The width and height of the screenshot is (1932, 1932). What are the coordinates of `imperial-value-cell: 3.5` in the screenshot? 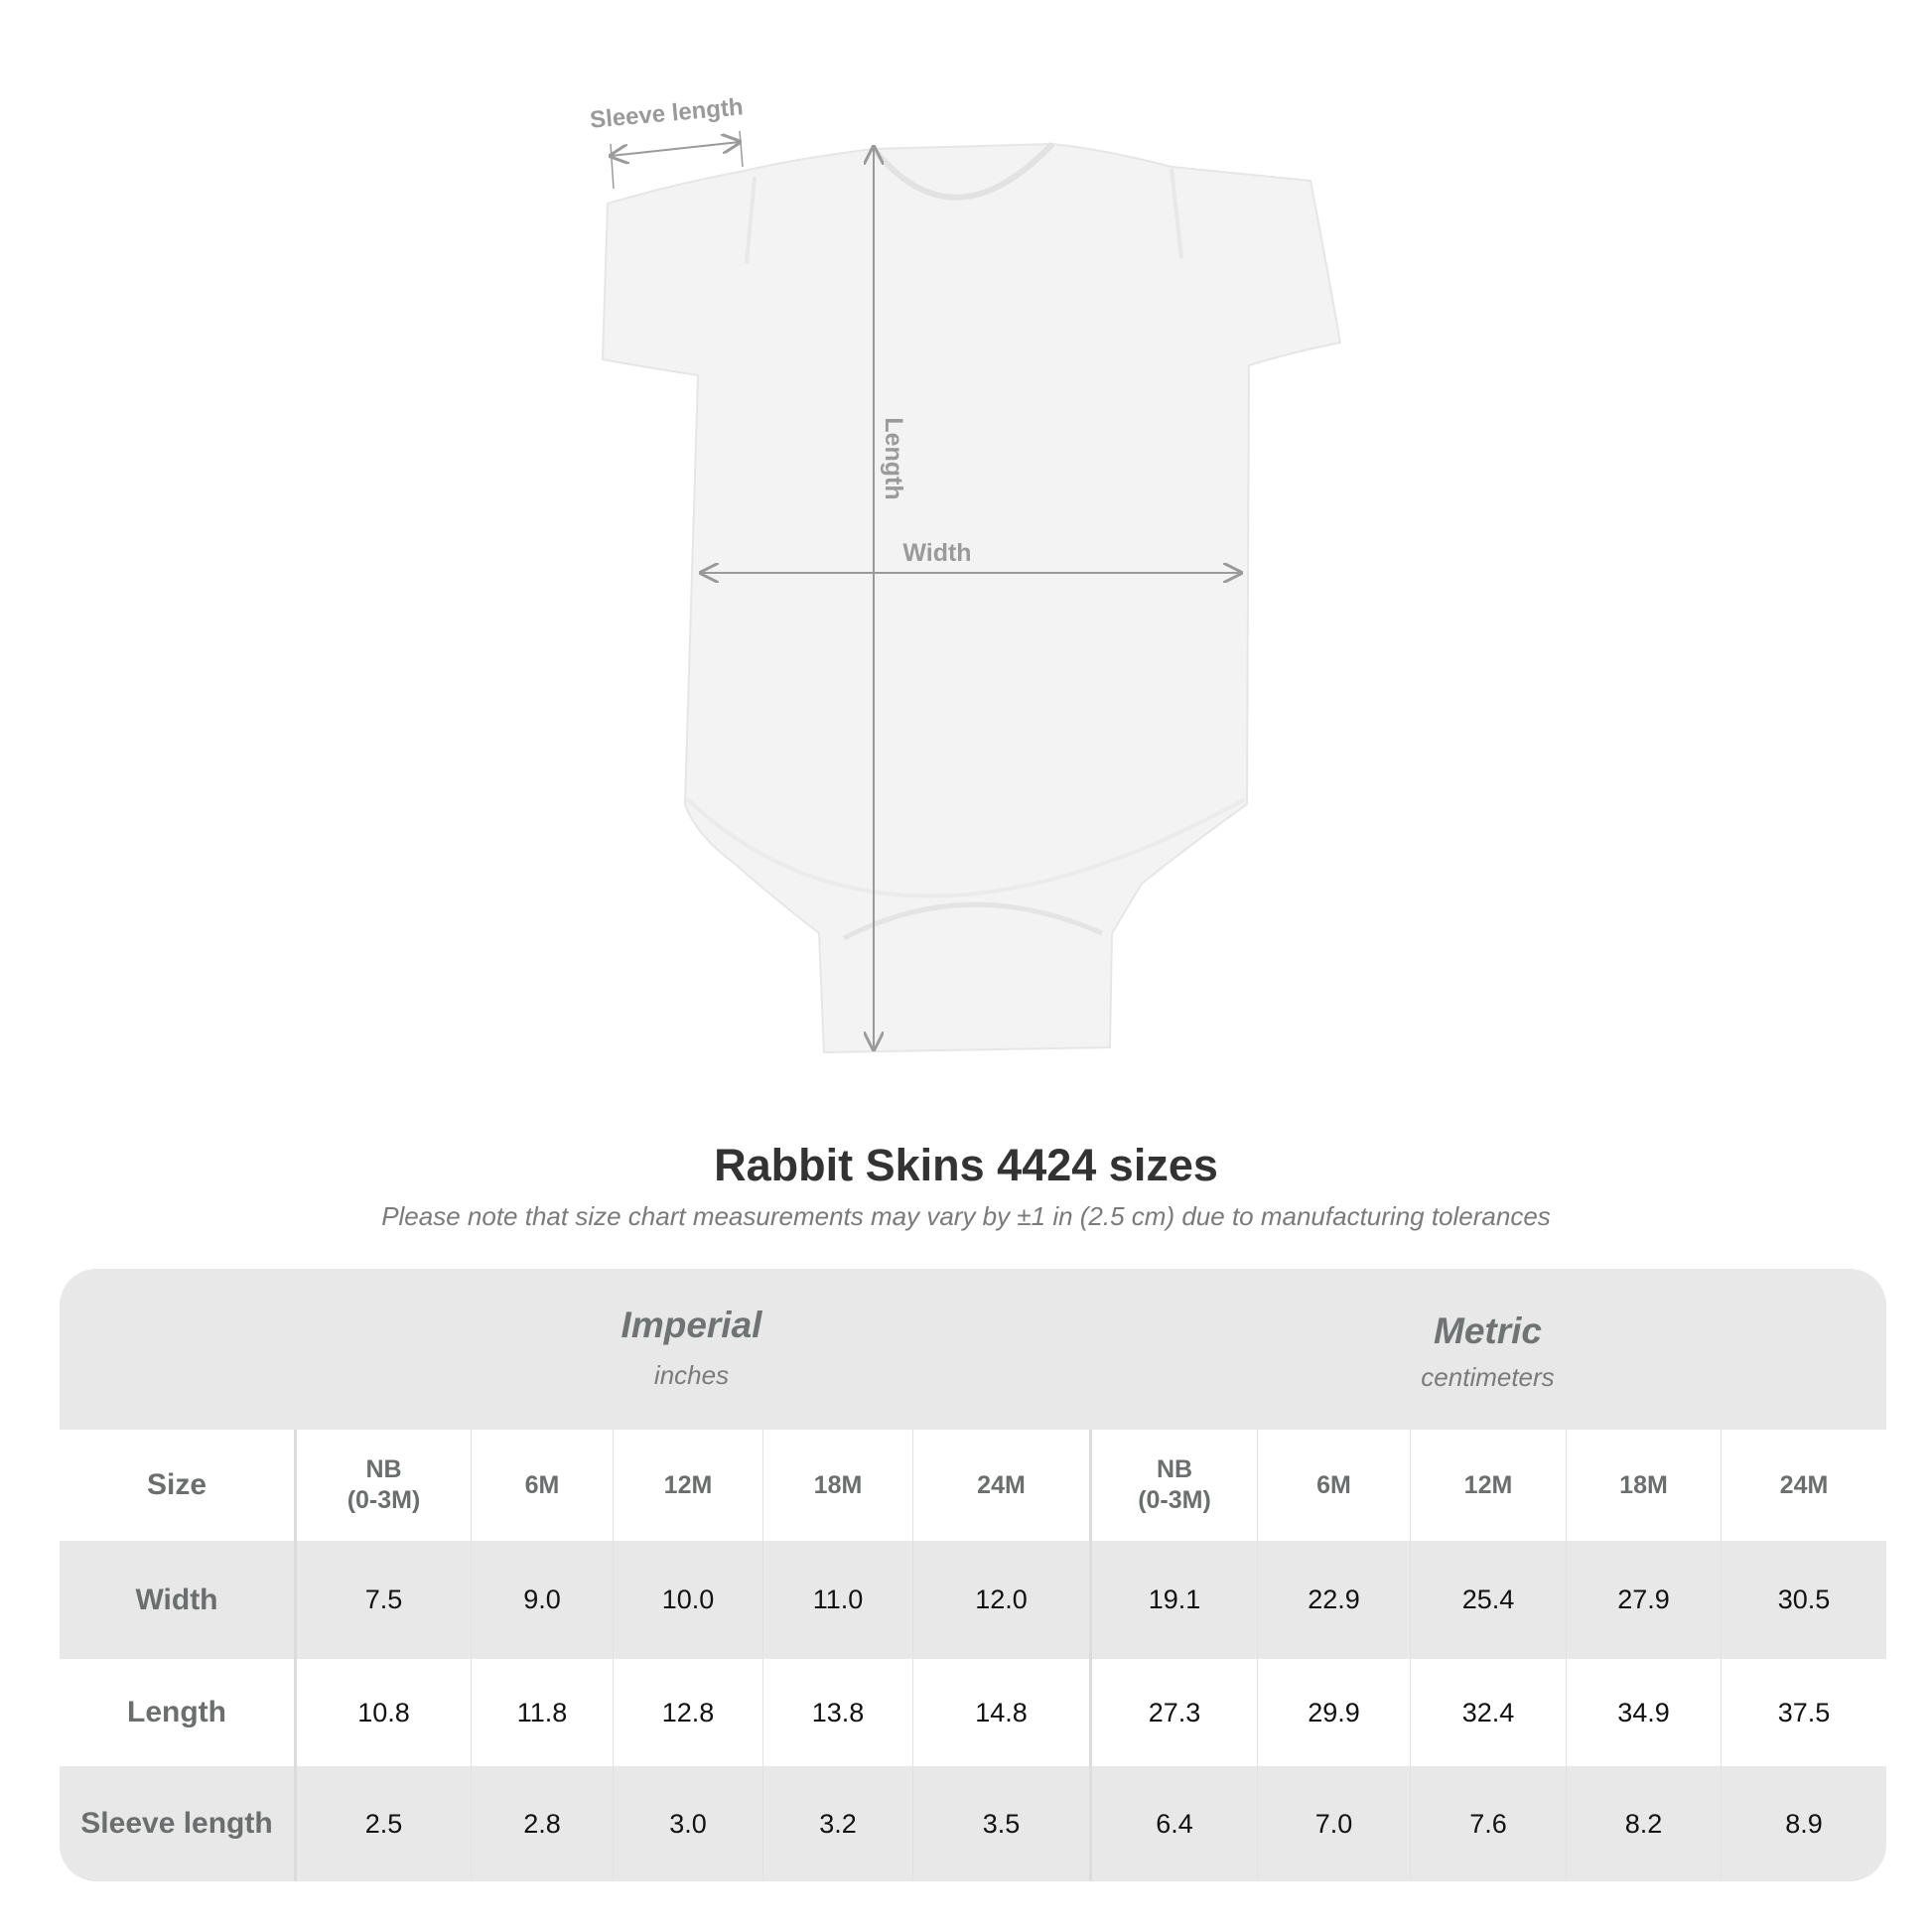 It's located at (1000, 1823).